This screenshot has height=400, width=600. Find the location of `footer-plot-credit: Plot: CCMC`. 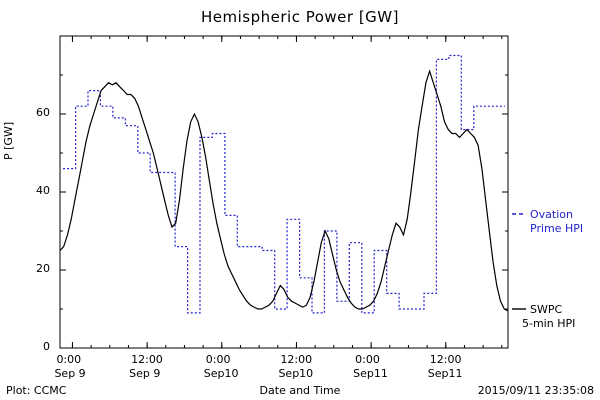

footer-plot-credit: Plot: CCMC is located at coordinates (36, 390).